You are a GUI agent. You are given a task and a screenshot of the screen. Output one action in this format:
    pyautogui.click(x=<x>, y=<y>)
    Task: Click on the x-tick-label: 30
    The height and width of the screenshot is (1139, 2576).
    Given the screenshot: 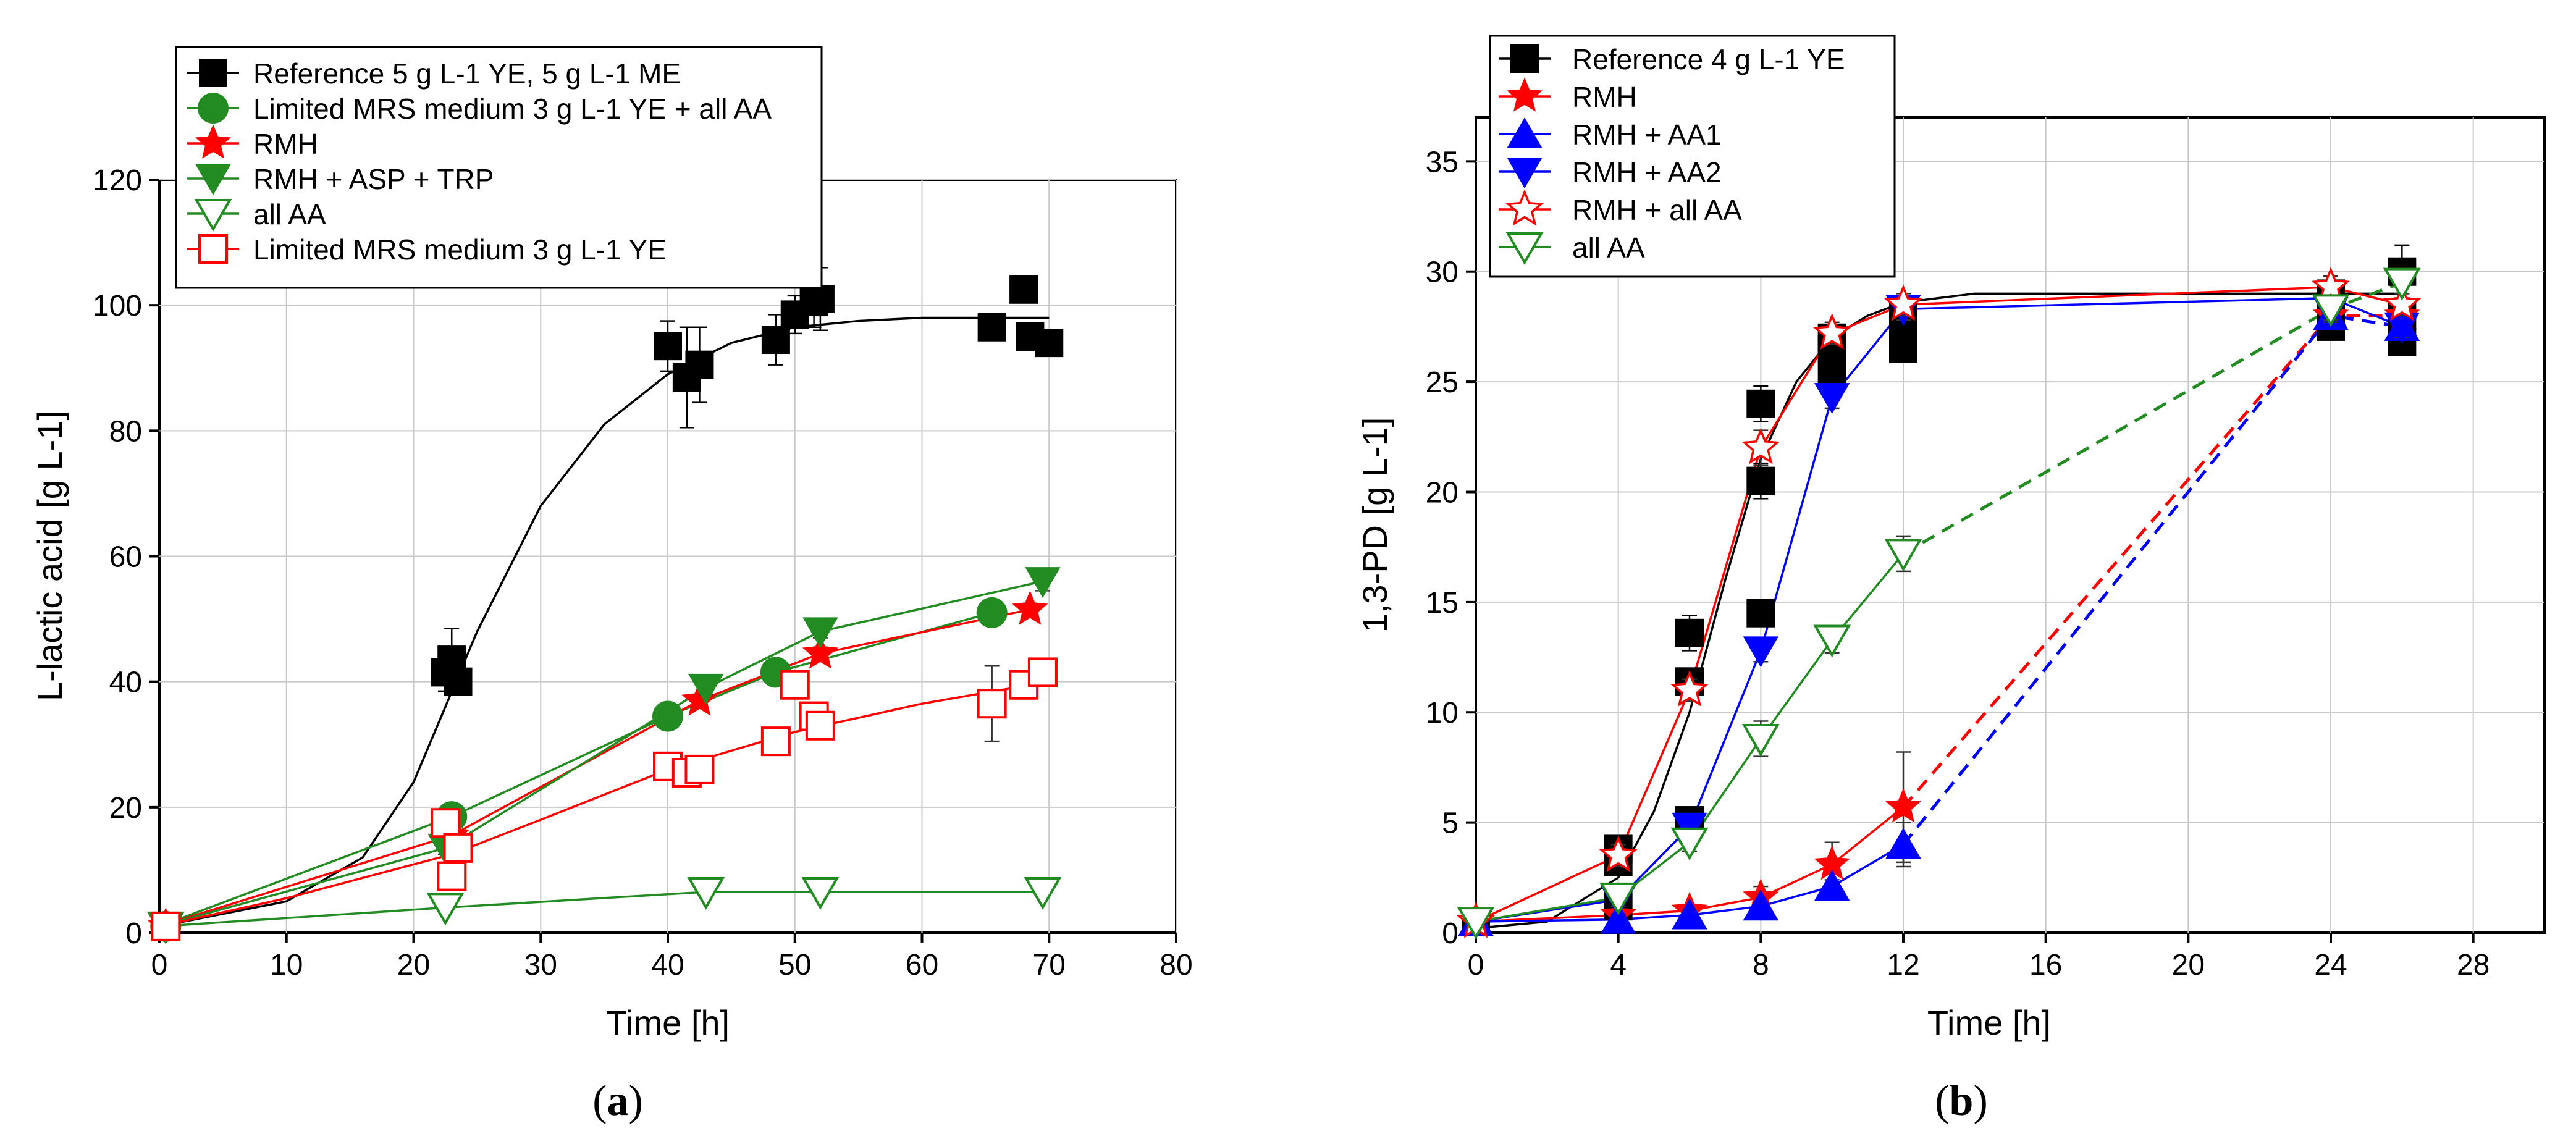 What is the action you would take?
    pyautogui.click(x=540, y=965)
    